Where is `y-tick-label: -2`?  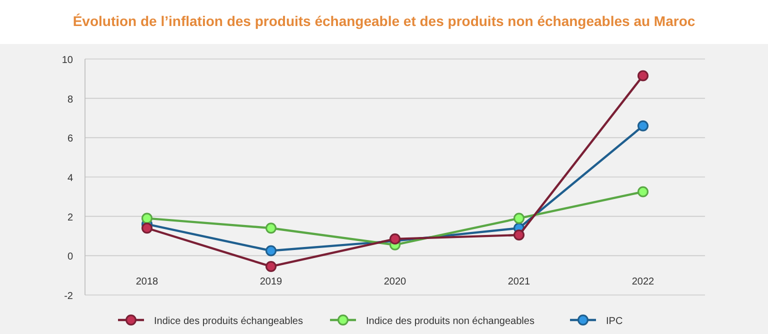 y-tick-label: -2 is located at coordinates (69, 296).